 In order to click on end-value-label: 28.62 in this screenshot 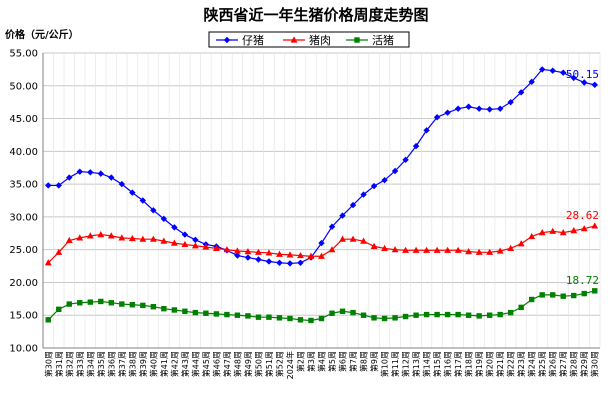, I will do `click(582, 215)`.